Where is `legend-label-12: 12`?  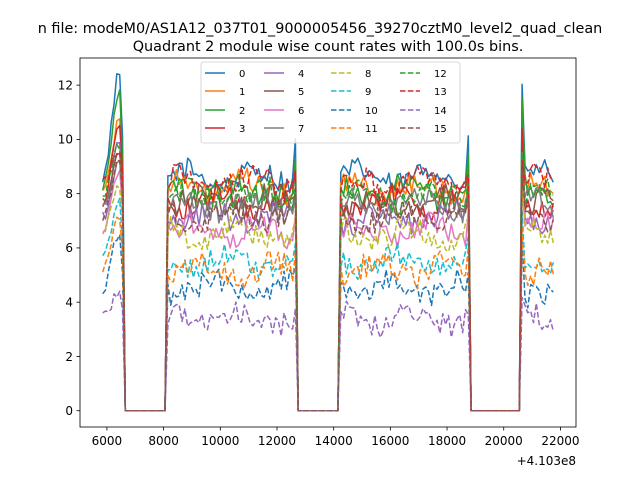
legend-label-12: 12 is located at coordinates (440, 74).